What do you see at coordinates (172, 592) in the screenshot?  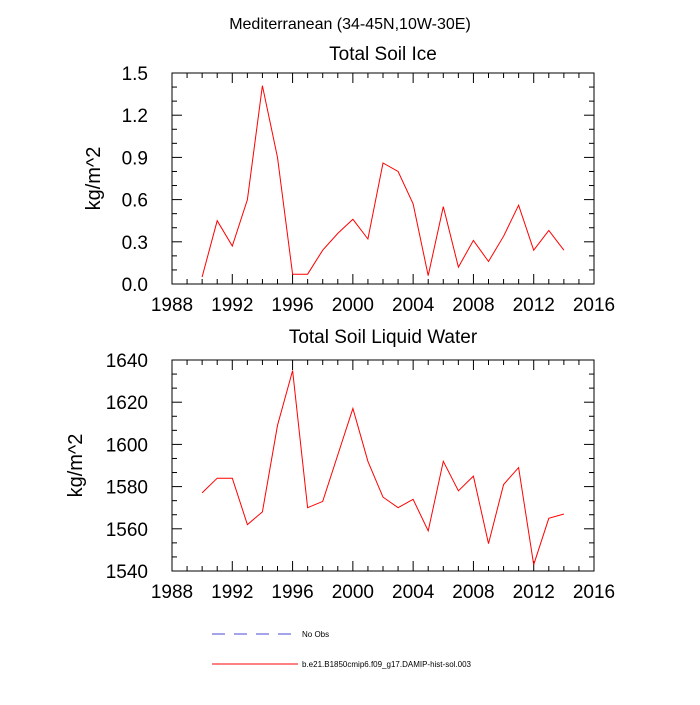 I see `soil-liquid-xtick-label: 1988` at bounding box center [172, 592].